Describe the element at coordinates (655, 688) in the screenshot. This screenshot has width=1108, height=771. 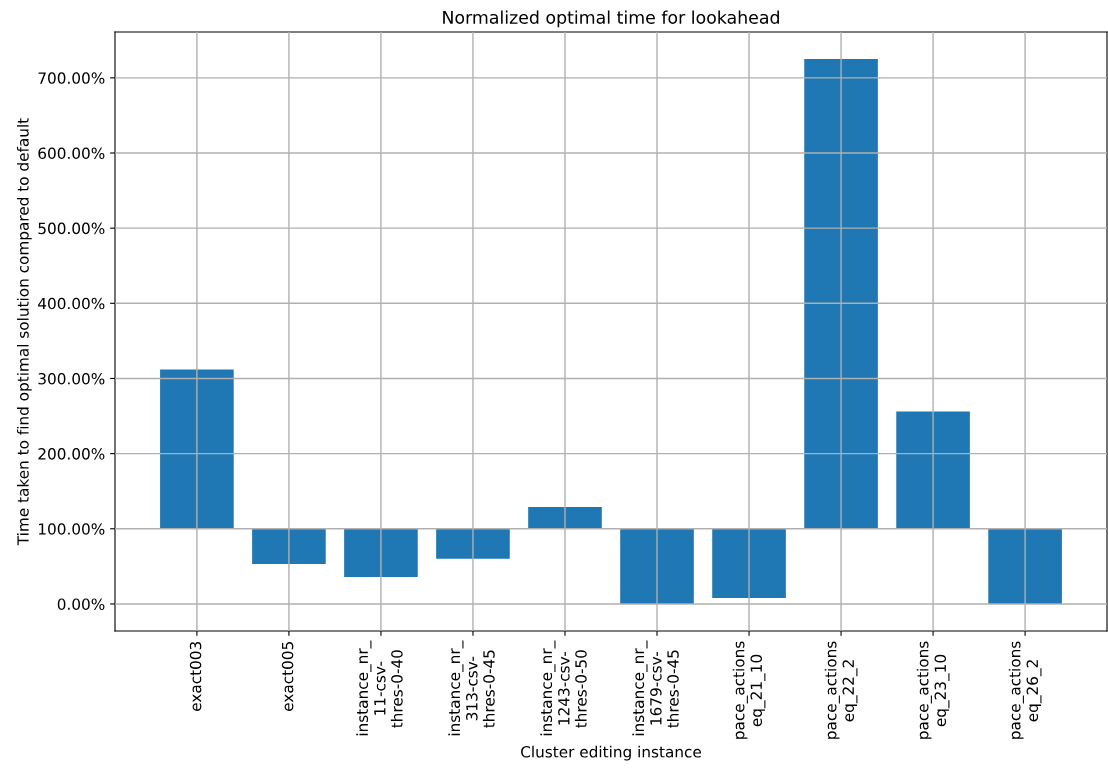
I see `x-tick-label: instance_nr_ 1679-csv- thres-0-45` at that location.